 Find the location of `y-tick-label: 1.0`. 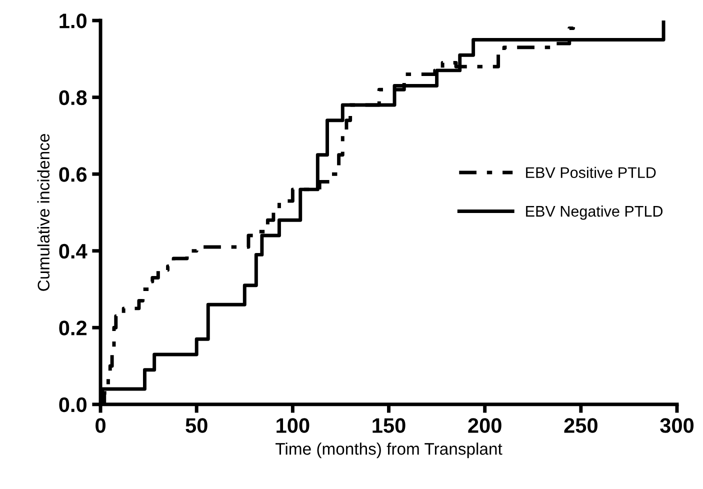

y-tick-label: 1.0 is located at coordinates (73, 21).